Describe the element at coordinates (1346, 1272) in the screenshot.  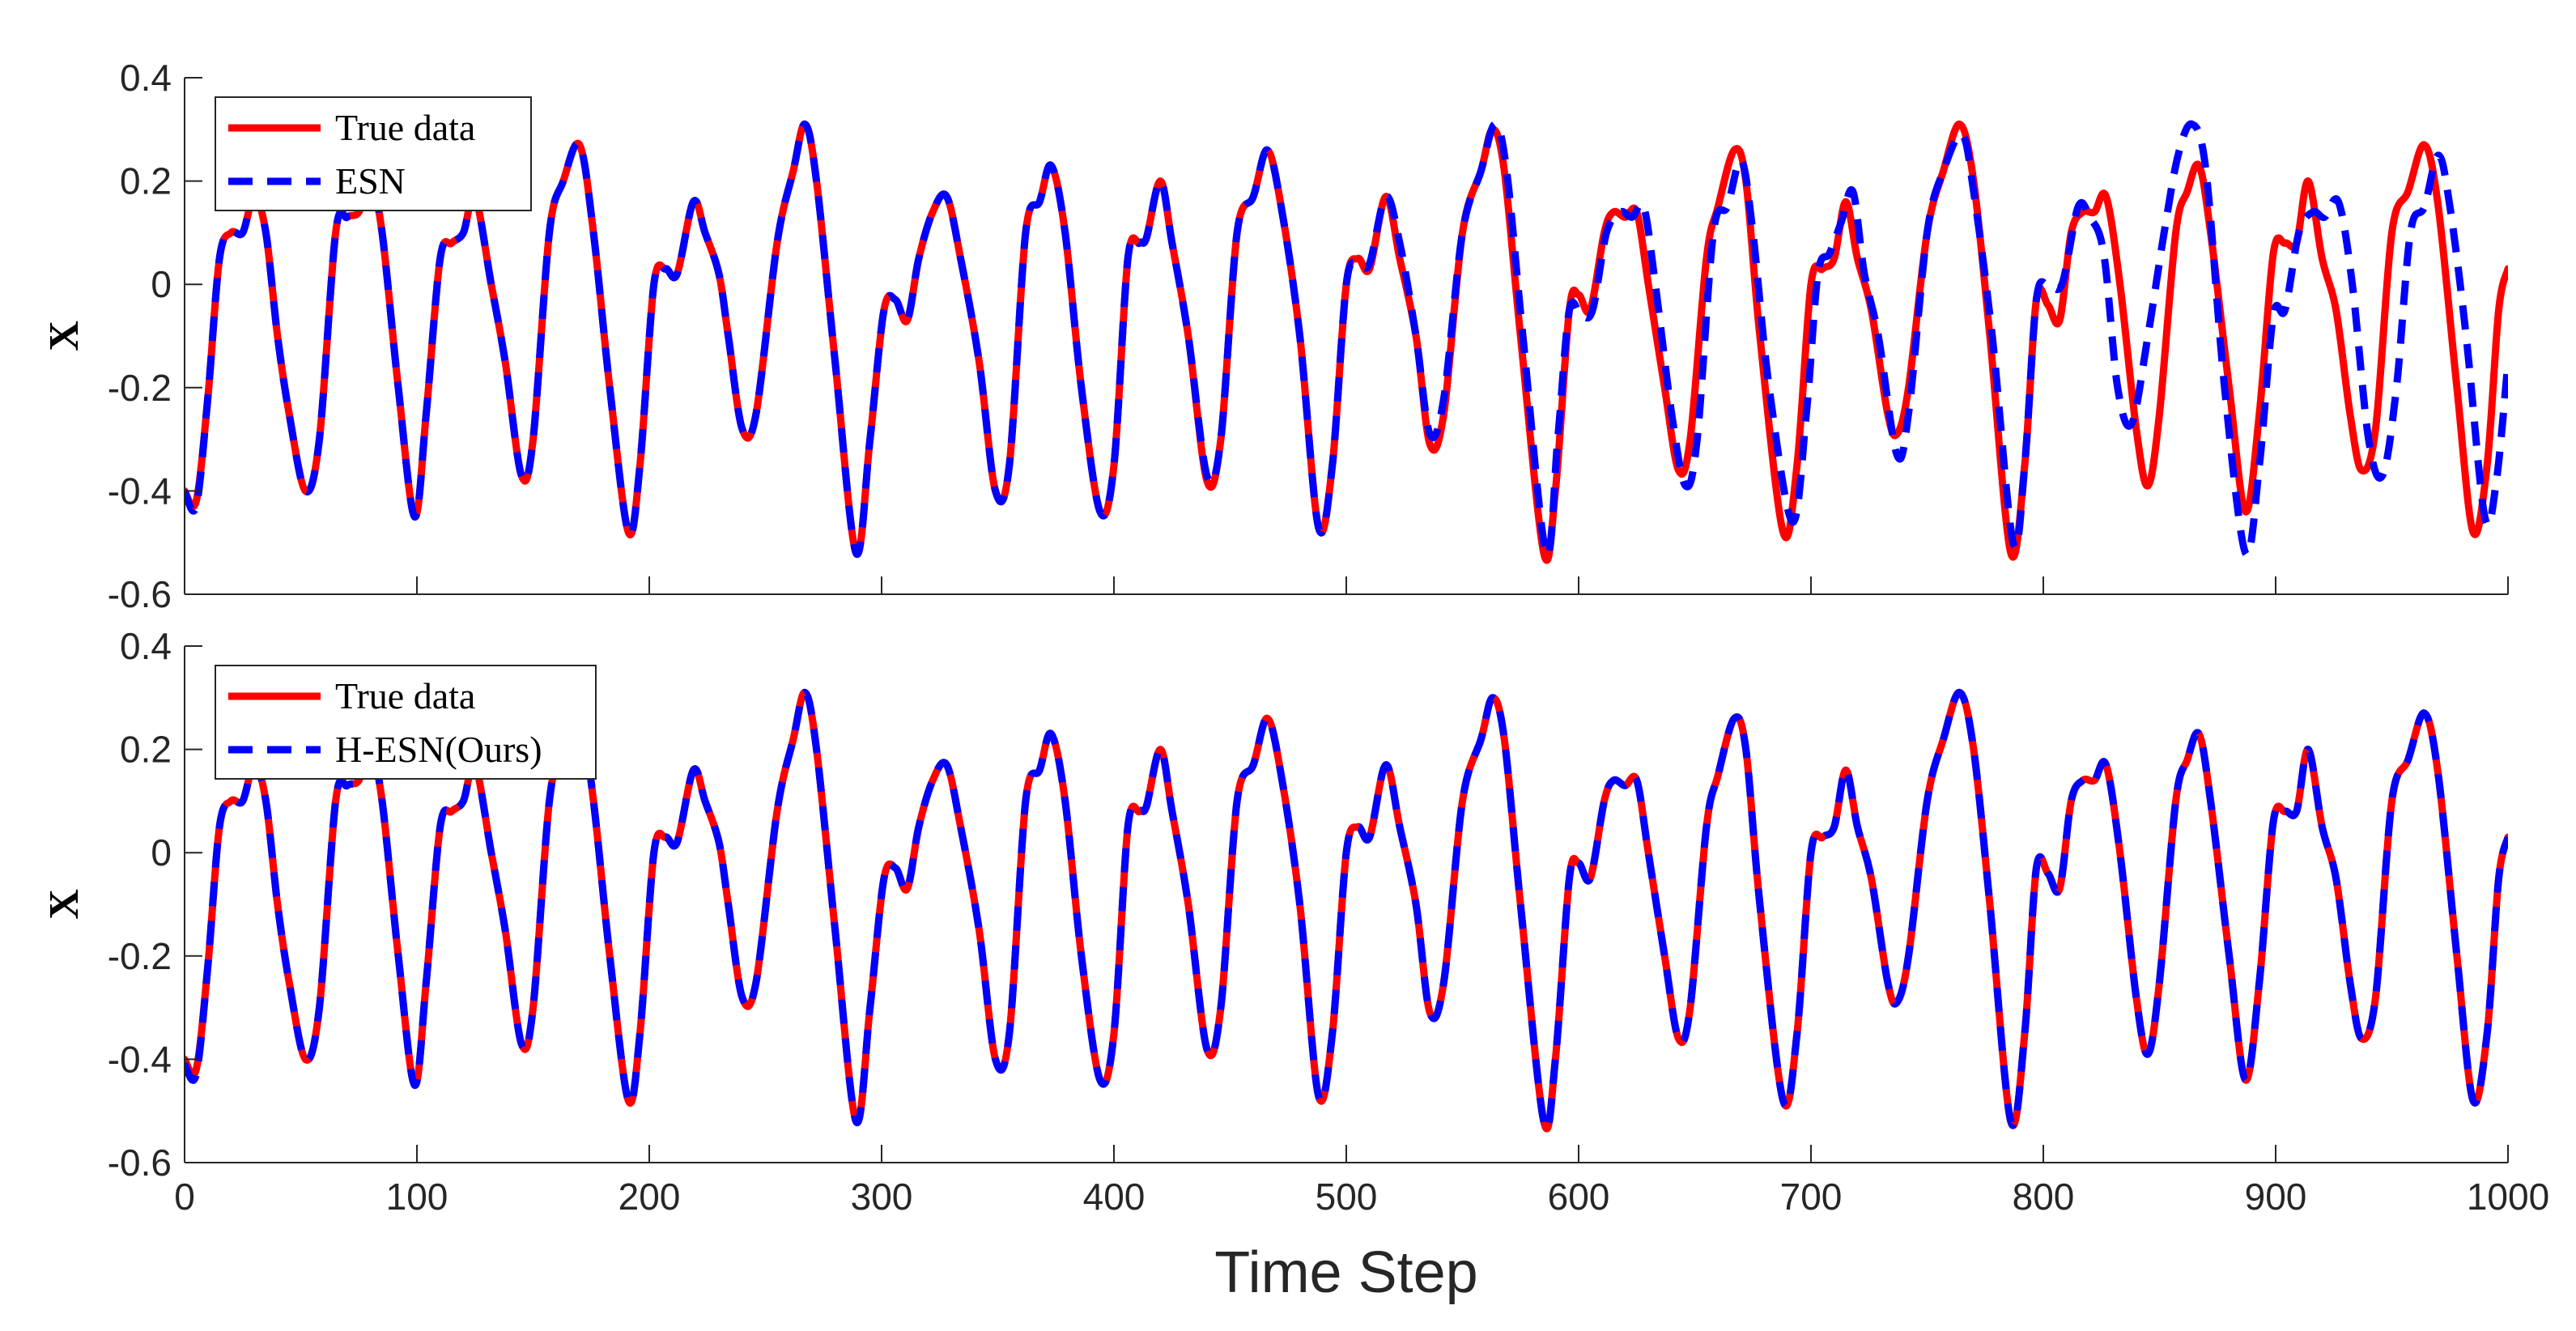
I see `x-axis-label: Time Step` at that location.